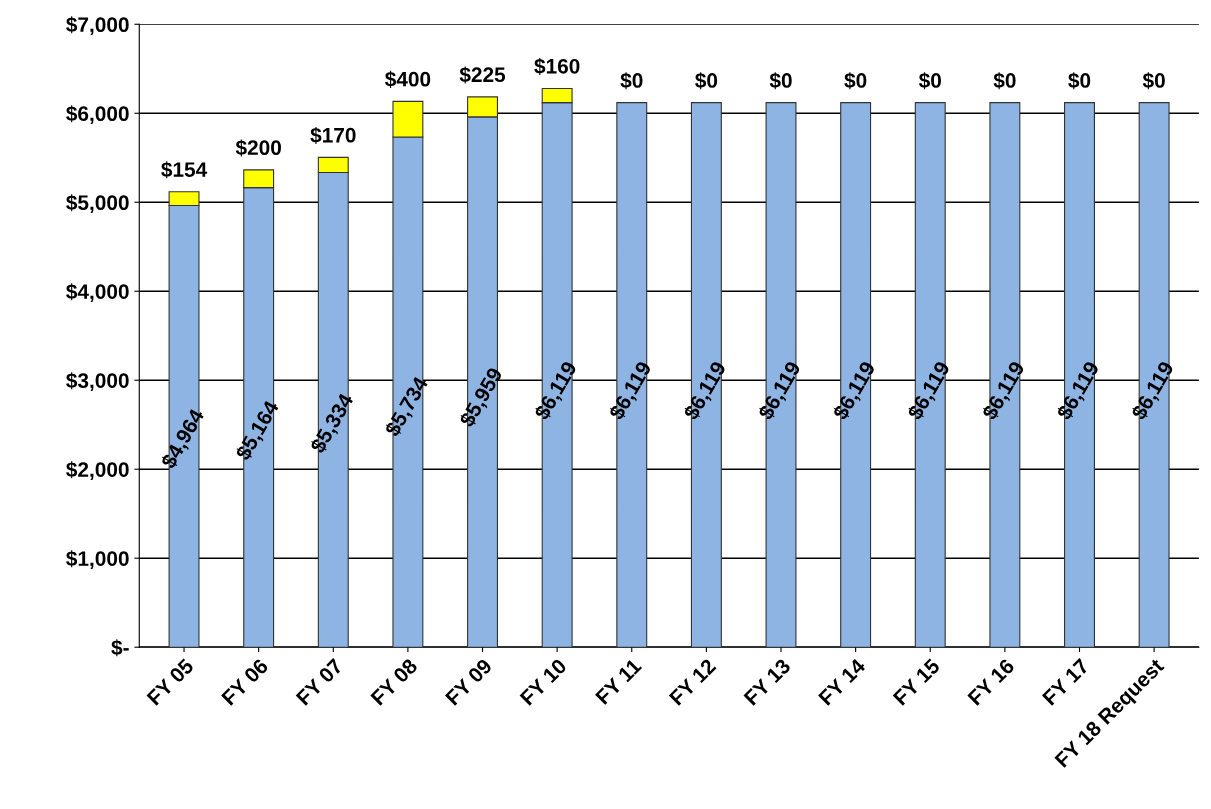  What do you see at coordinates (482, 75) in the screenshot?
I see `data-label: $225` at bounding box center [482, 75].